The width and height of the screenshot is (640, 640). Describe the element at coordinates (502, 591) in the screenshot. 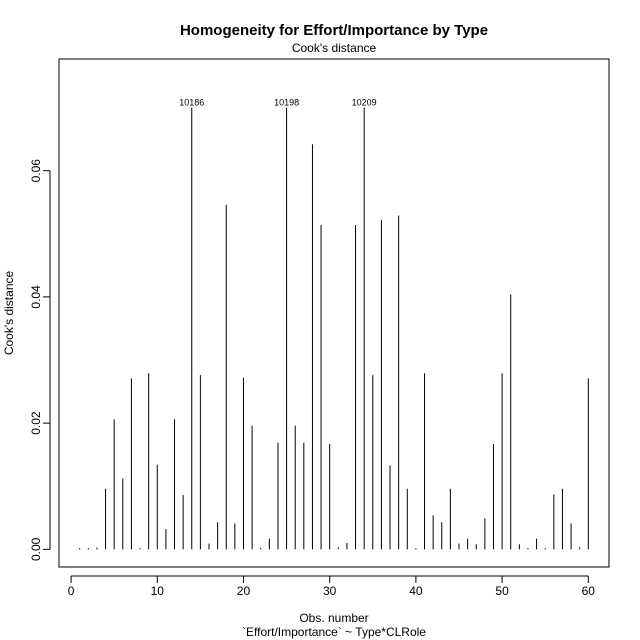

I see `x-tick-label: 50` at that location.